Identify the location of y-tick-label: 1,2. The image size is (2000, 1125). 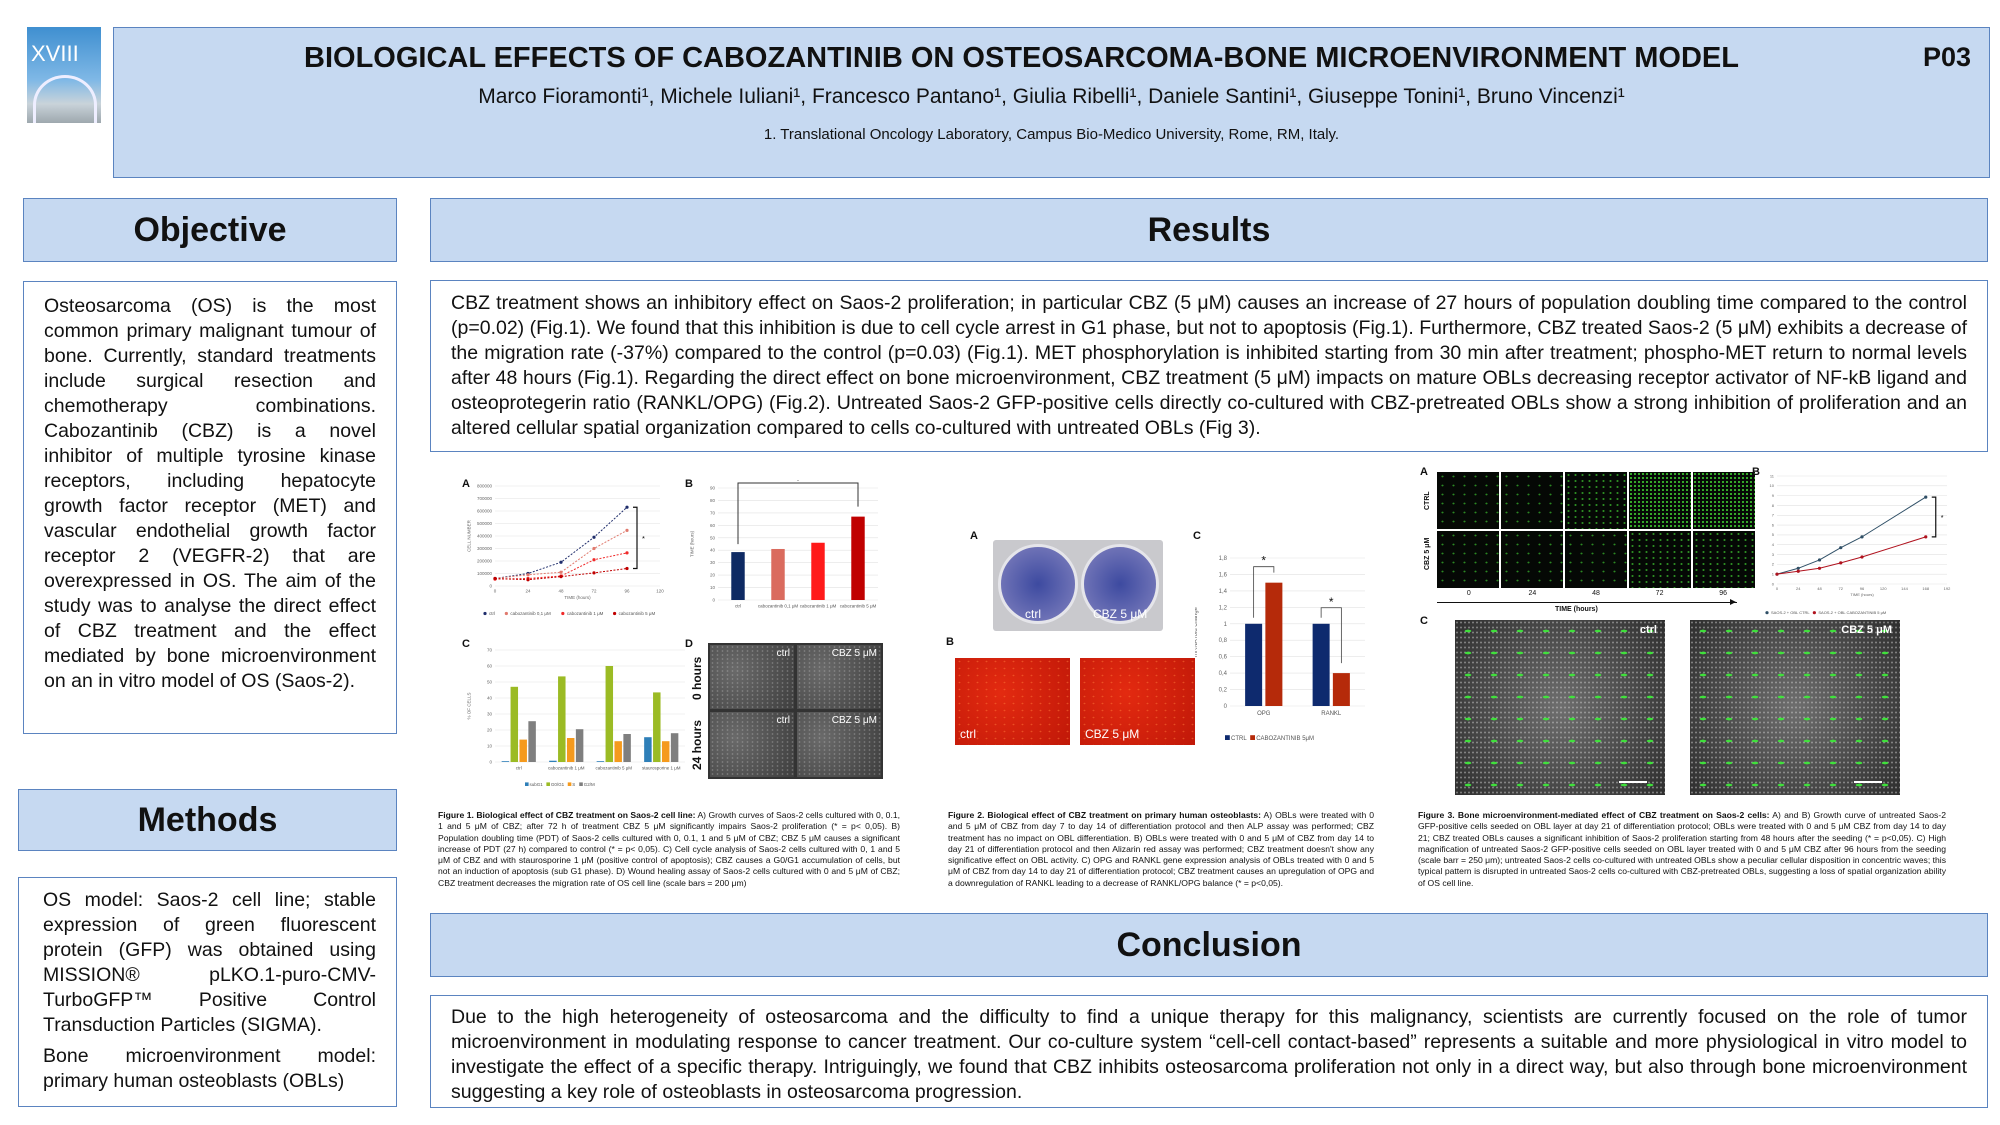
(1223, 608).